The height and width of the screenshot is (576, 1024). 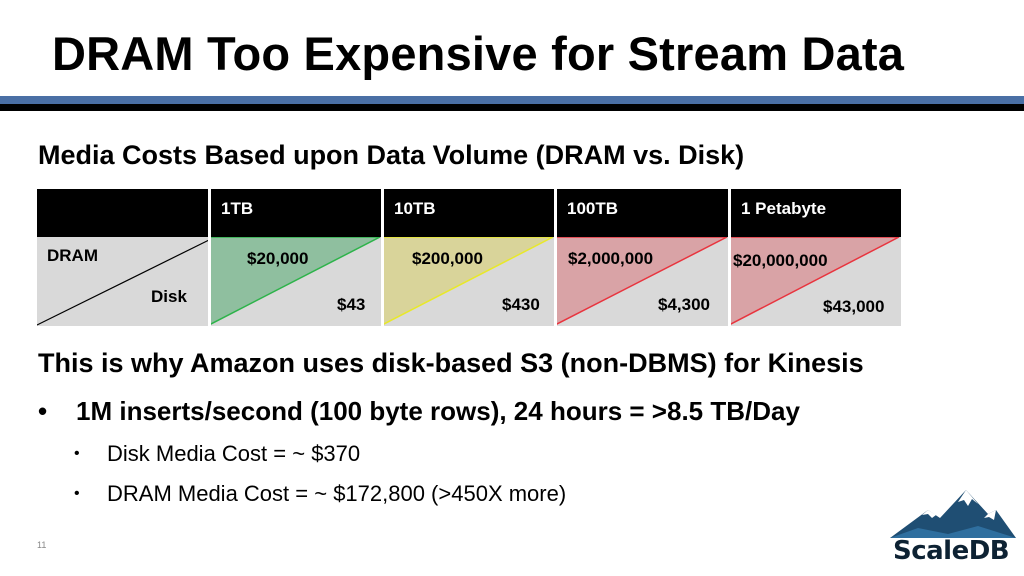 I want to click on corner-diagonal, so click(x=123, y=282).